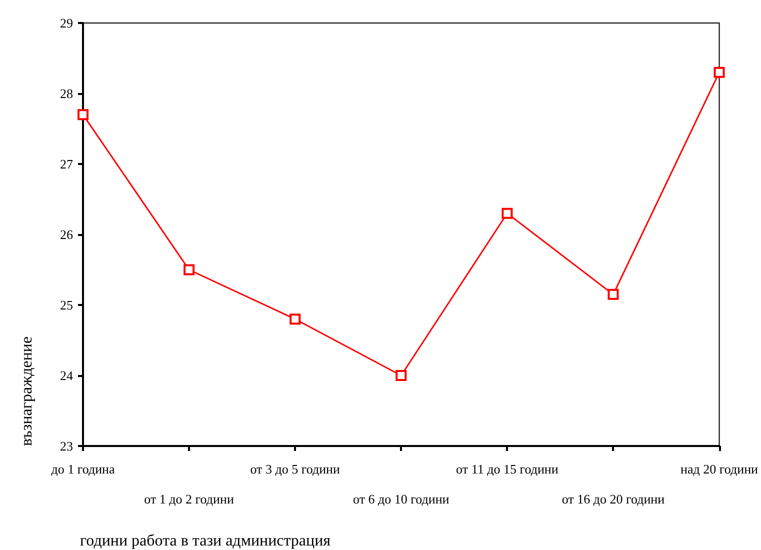  What do you see at coordinates (67, 164) in the screenshot?
I see `y-tick-label: 27` at bounding box center [67, 164].